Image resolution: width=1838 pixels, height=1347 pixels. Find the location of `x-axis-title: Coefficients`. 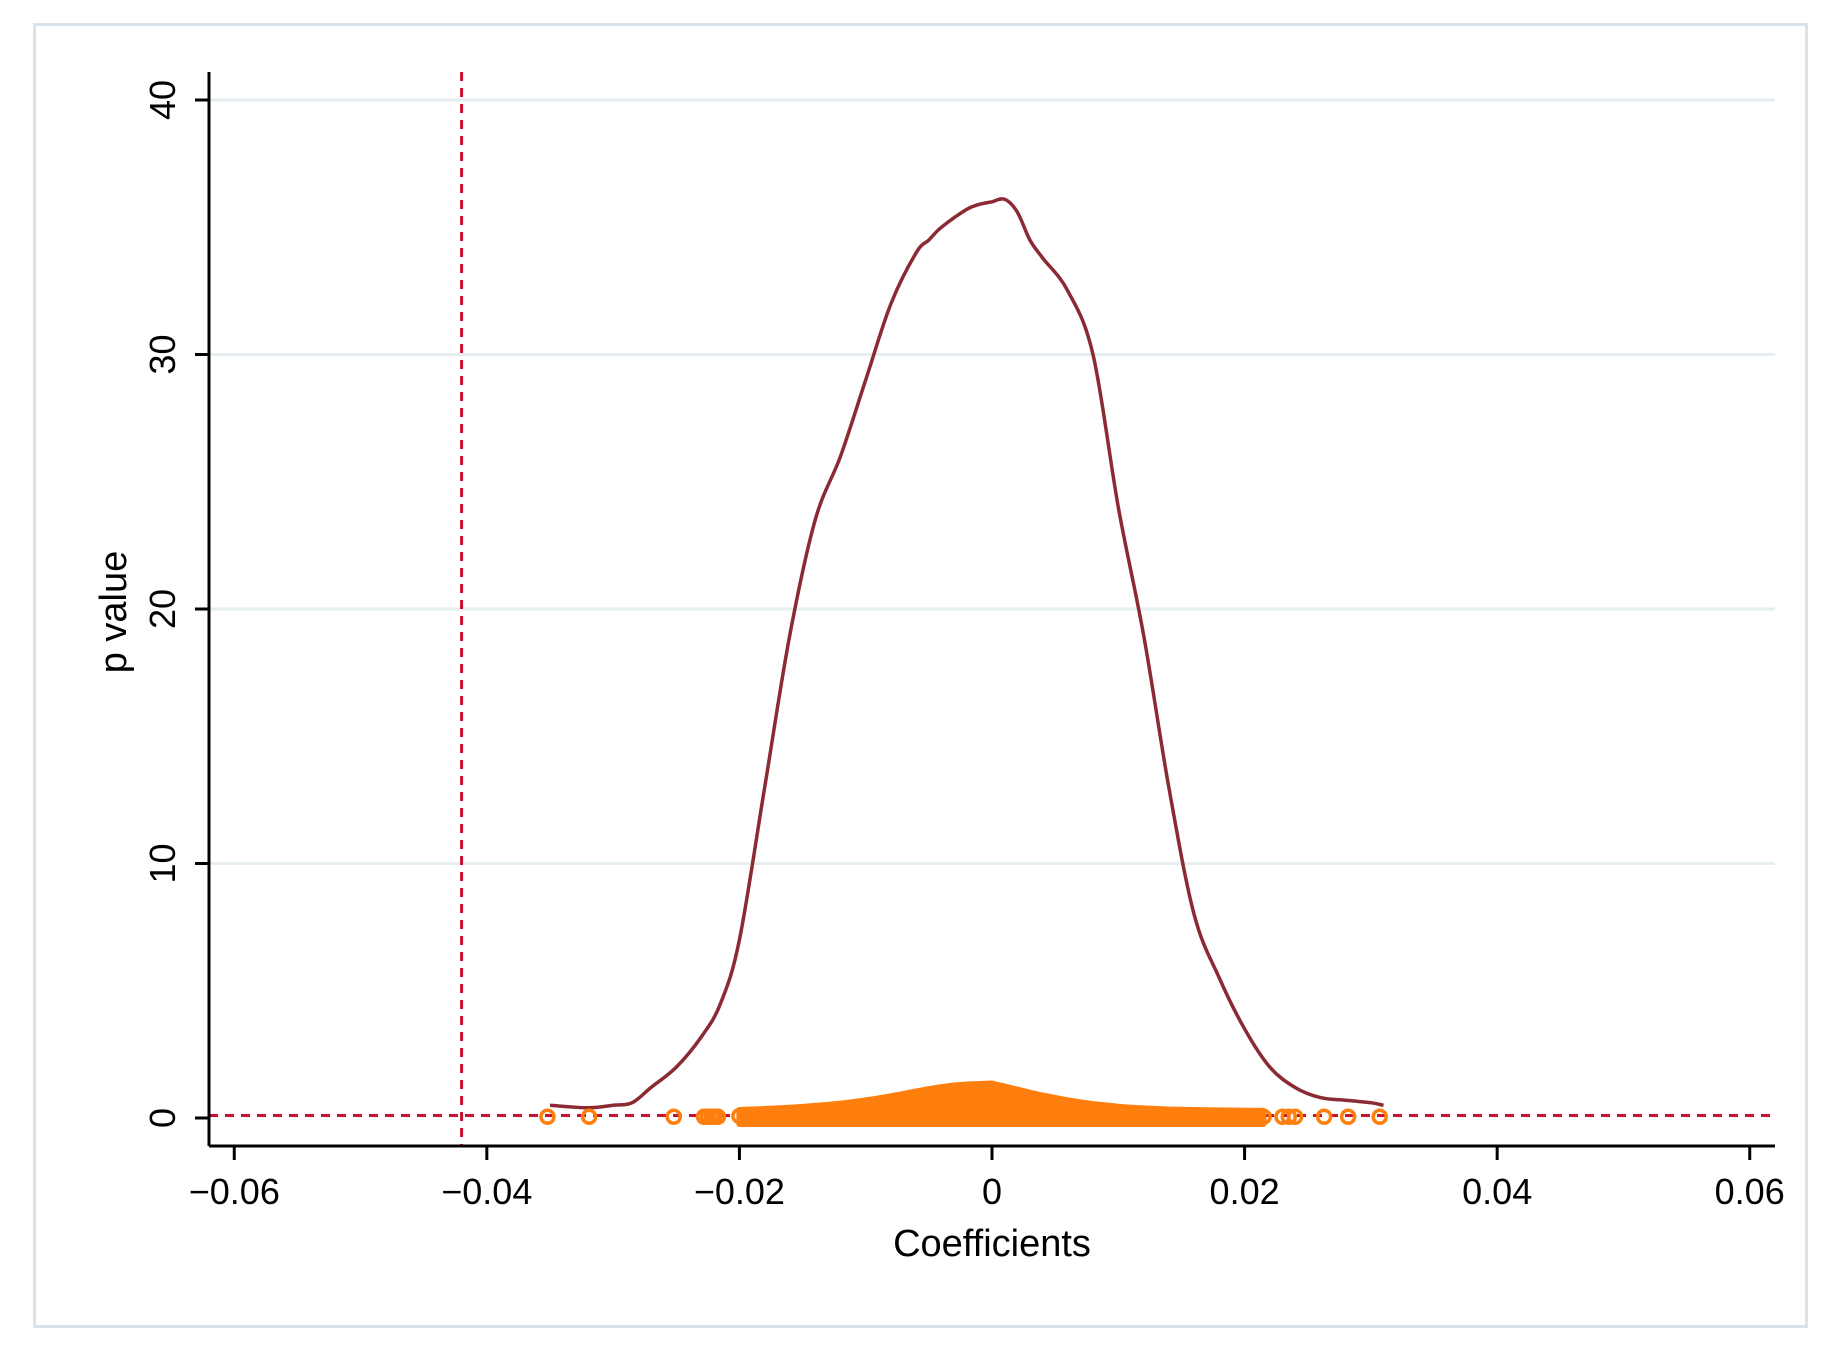

x-axis-title: Coefficients is located at coordinates (992, 1244).